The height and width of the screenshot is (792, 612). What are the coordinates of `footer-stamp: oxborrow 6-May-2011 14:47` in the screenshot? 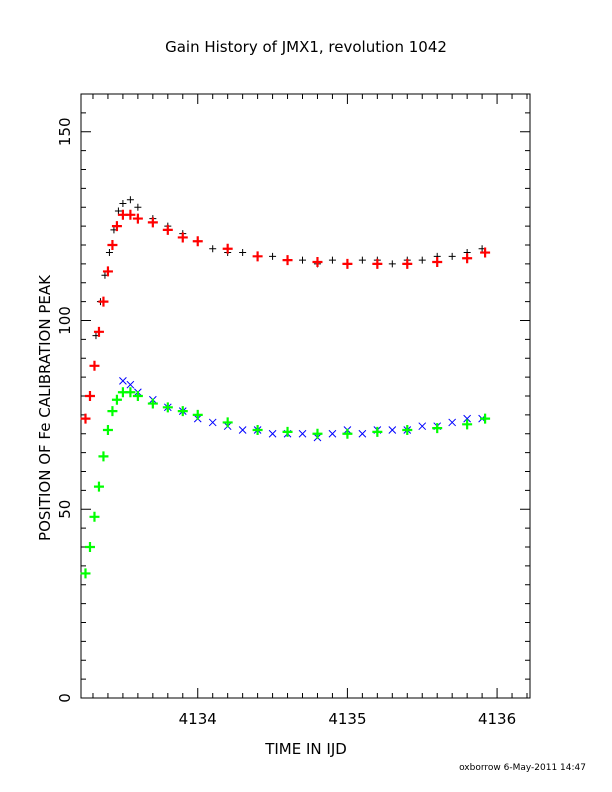 It's located at (522, 768).